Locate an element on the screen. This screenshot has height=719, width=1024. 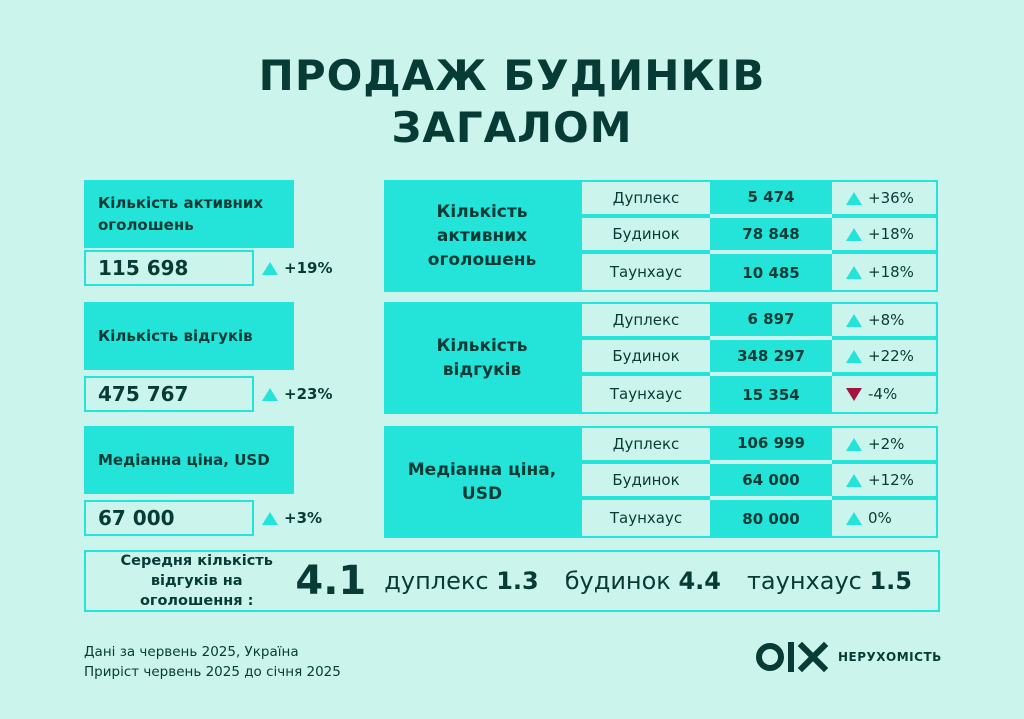
row-change: 0% is located at coordinates (885, 518).